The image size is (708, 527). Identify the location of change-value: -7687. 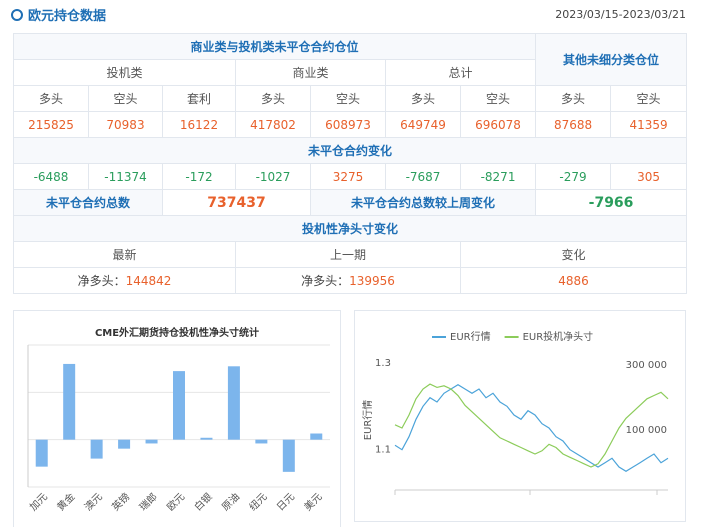
(423, 176).